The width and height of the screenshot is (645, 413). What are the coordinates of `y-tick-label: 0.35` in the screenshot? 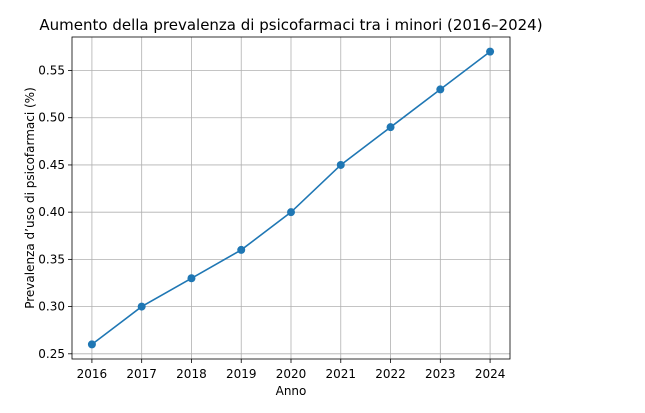 It's located at (51, 259).